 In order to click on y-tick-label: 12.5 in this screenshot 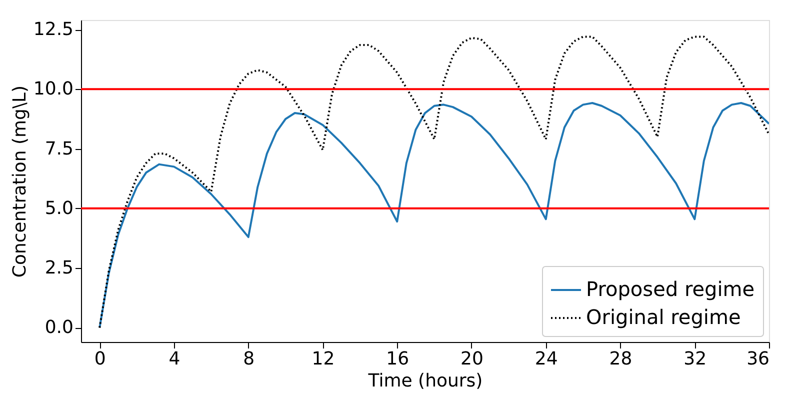, I will do `click(53, 29)`.